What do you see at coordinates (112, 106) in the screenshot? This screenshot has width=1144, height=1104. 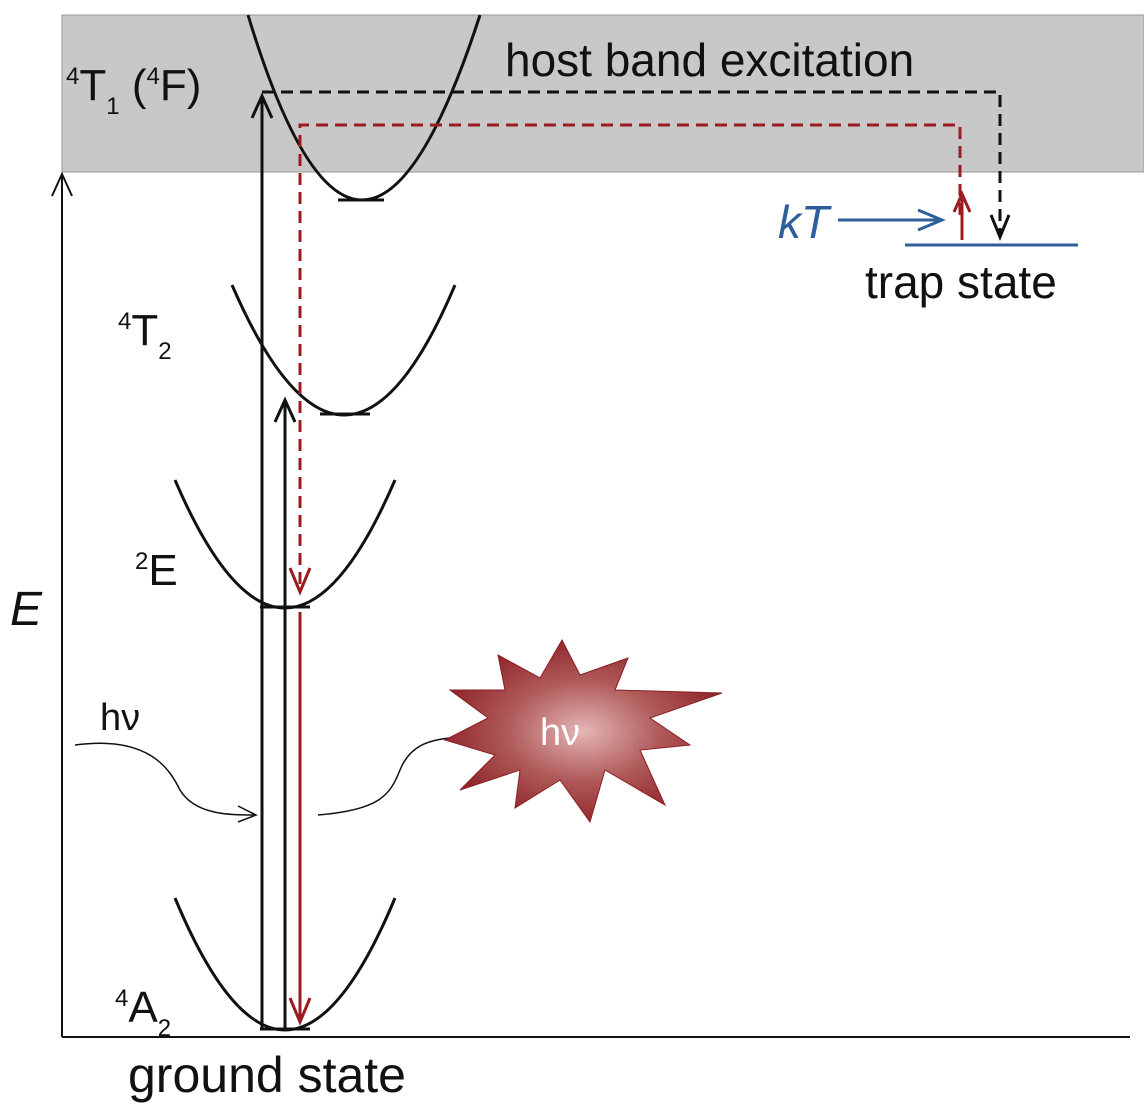 I see `level-label-part: 1` at bounding box center [112, 106].